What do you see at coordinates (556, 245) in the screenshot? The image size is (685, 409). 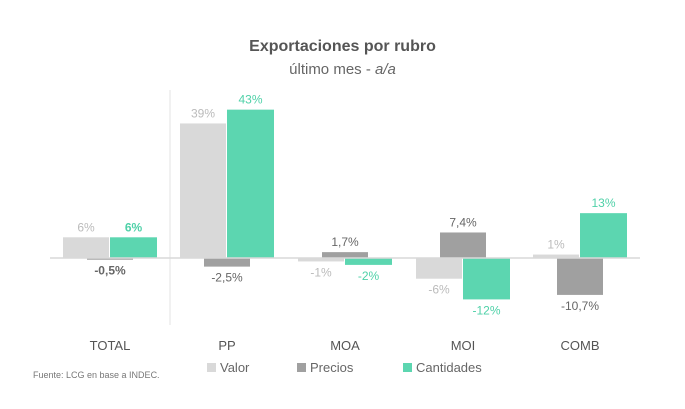 I see `data-label: 1%` at bounding box center [556, 245].